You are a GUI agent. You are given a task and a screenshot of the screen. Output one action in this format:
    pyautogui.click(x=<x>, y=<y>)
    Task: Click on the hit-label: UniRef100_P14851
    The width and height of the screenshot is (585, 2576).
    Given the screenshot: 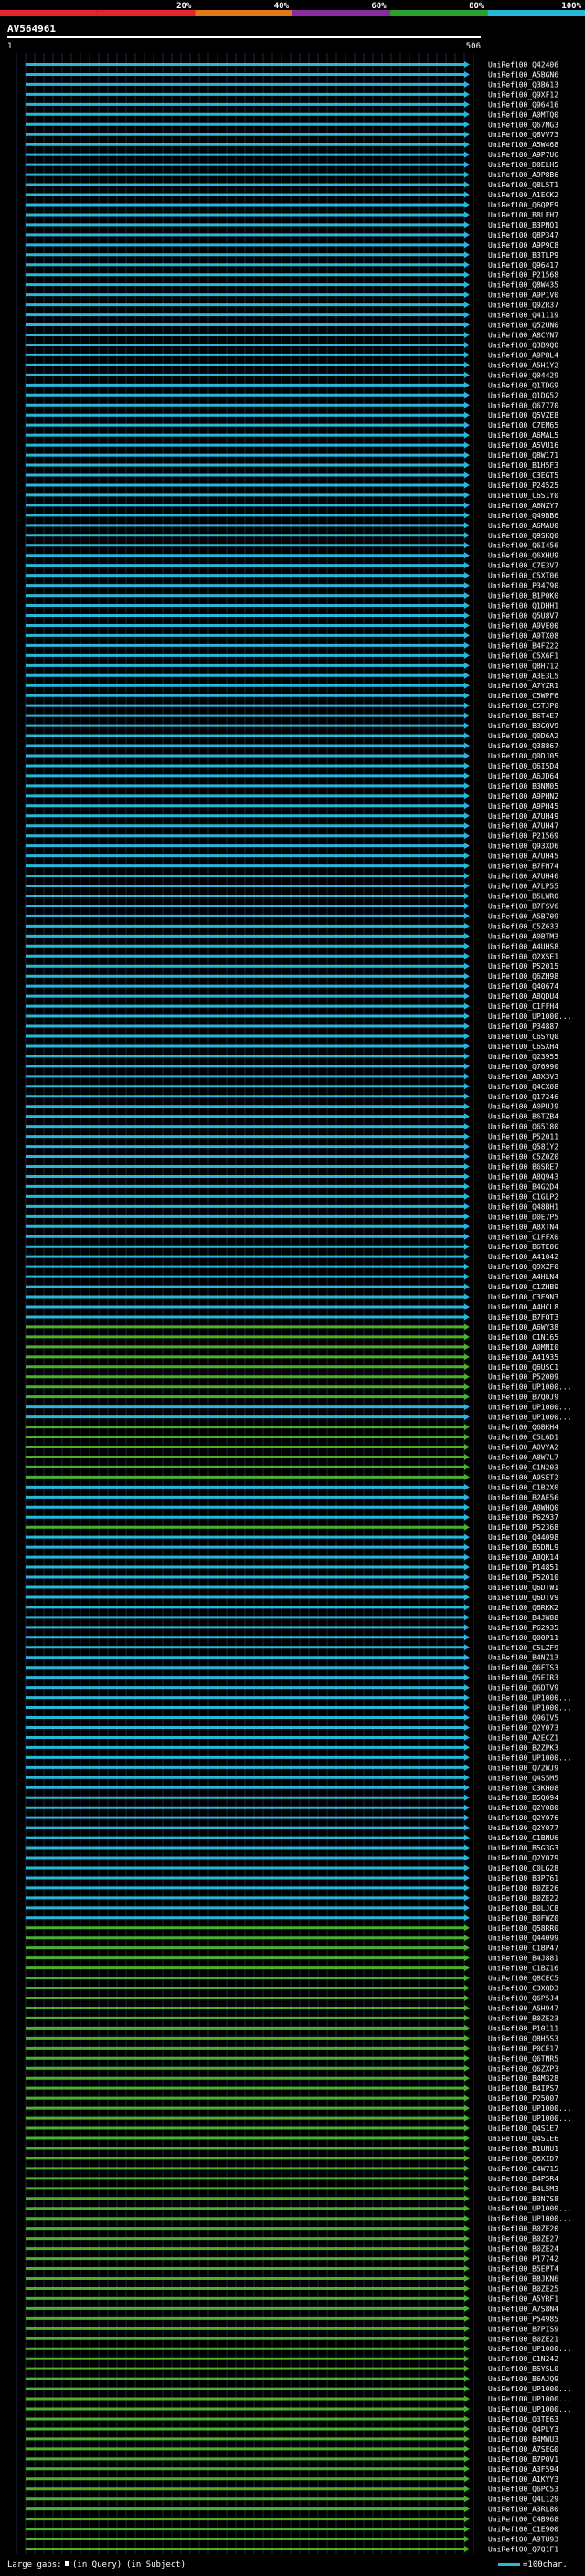 What is the action you would take?
    pyautogui.click(x=523, y=1568)
    